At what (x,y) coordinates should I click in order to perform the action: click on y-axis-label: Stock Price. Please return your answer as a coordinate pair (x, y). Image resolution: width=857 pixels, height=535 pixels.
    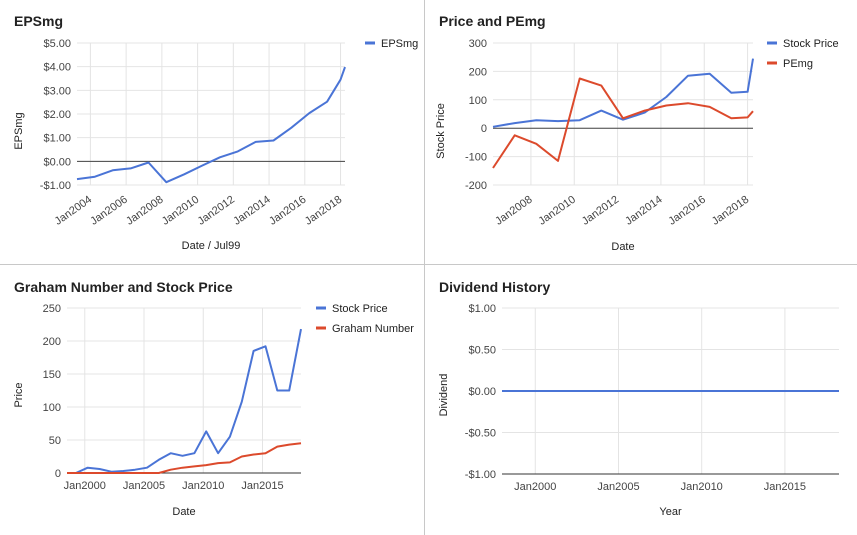
    Looking at the image, I should click on (441, 131).